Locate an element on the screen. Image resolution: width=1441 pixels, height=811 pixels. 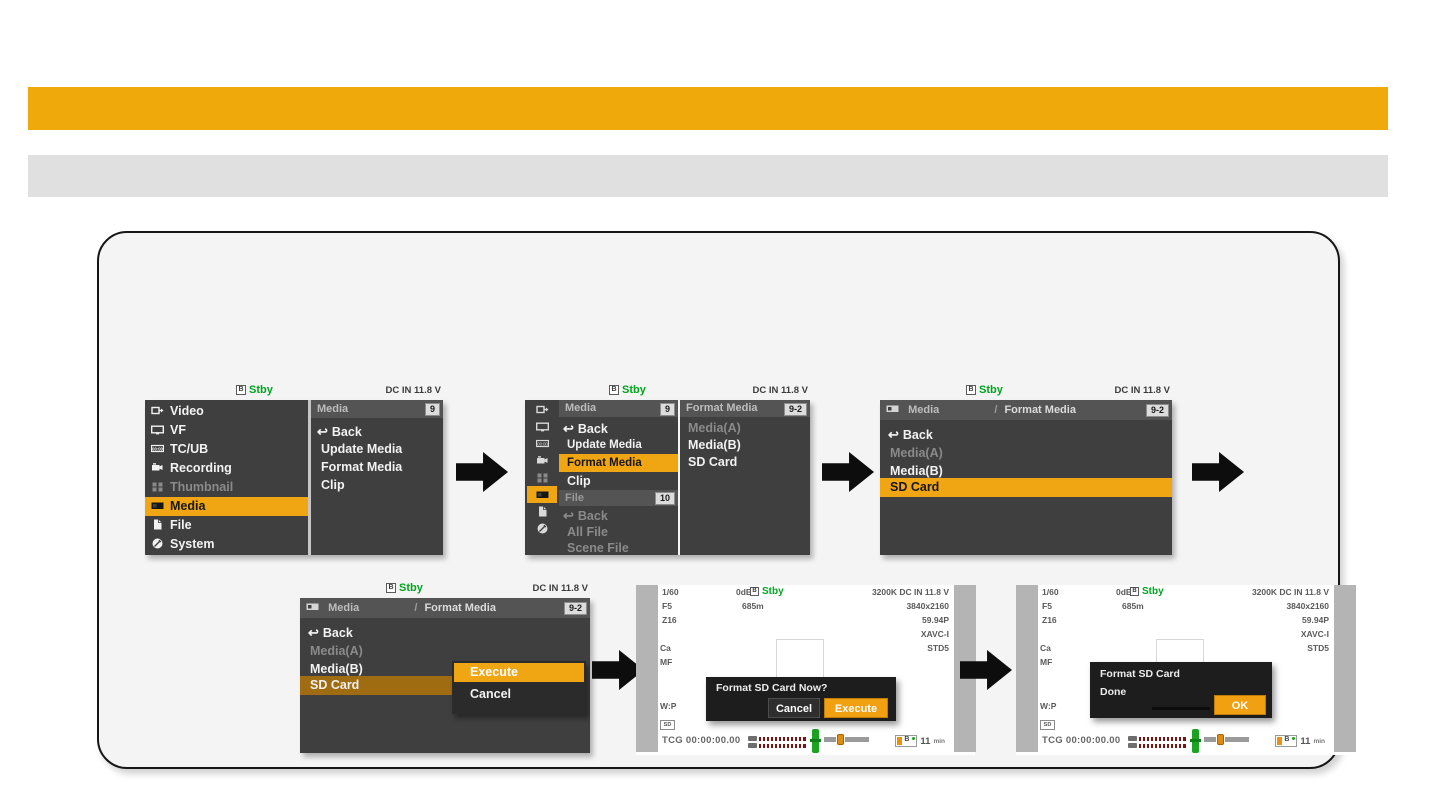
panel-header: Media 9 is located at coordinates (618, 408).